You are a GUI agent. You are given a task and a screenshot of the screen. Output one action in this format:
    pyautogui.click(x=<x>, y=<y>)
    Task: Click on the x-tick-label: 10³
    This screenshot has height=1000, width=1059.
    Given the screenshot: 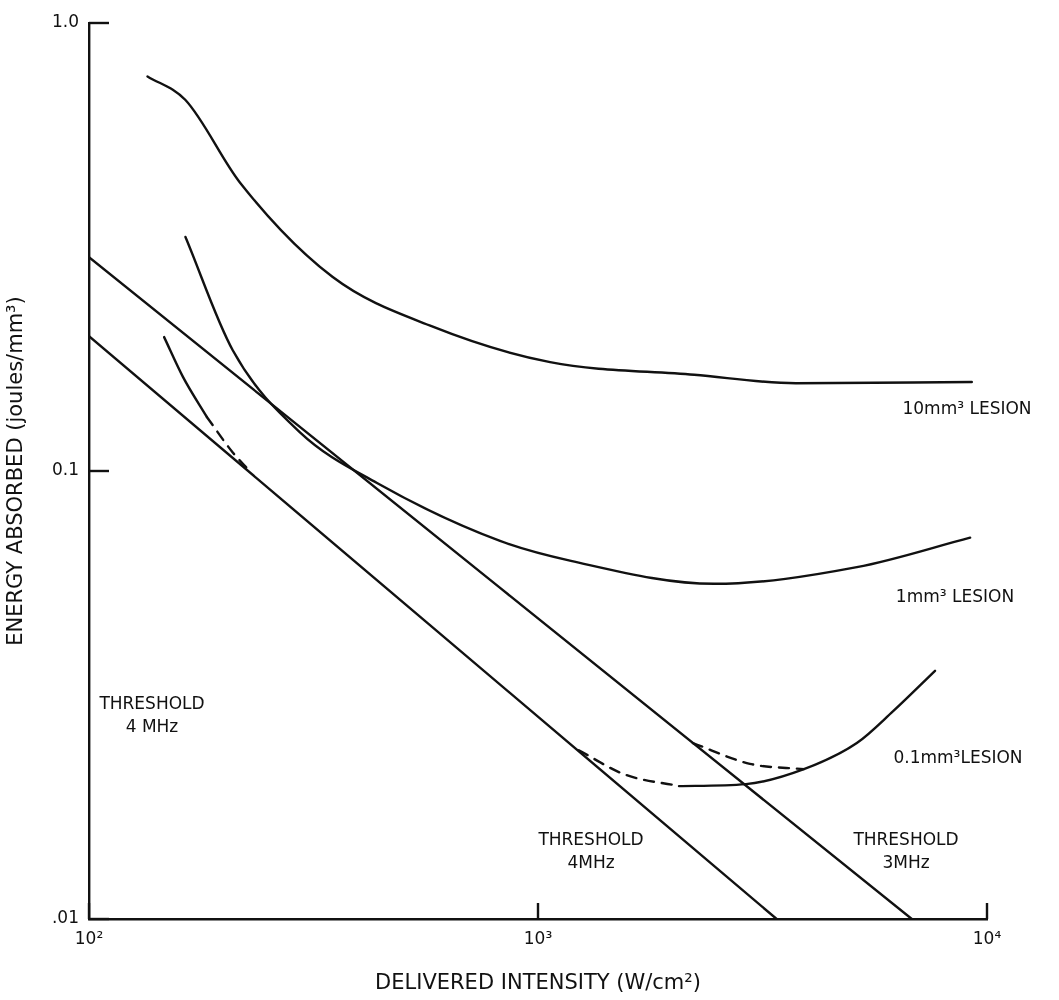 What is the action you would take?
    pyautogui.click(x=538, y=937)
    